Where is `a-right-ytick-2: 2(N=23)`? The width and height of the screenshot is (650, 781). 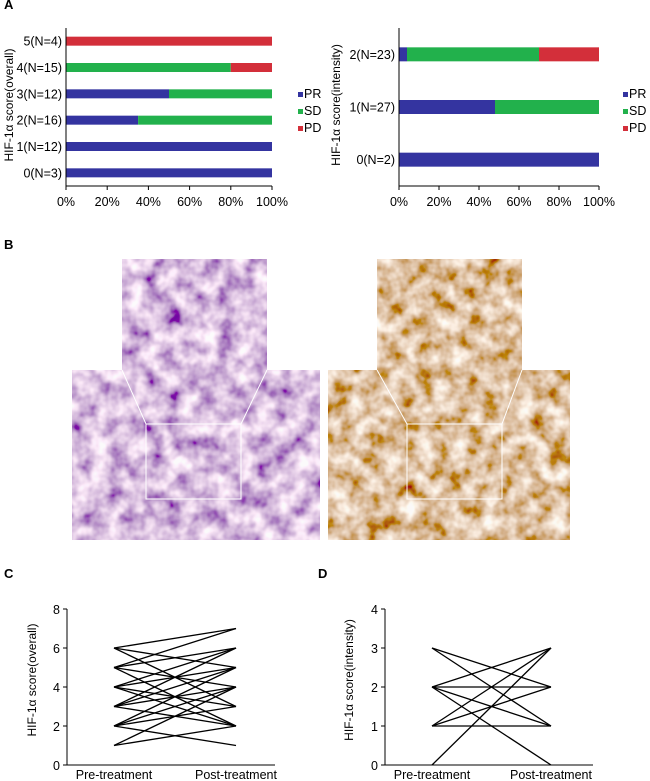 a-right-ytick-2: 2(N=23) is located at coordinates (372, 55).